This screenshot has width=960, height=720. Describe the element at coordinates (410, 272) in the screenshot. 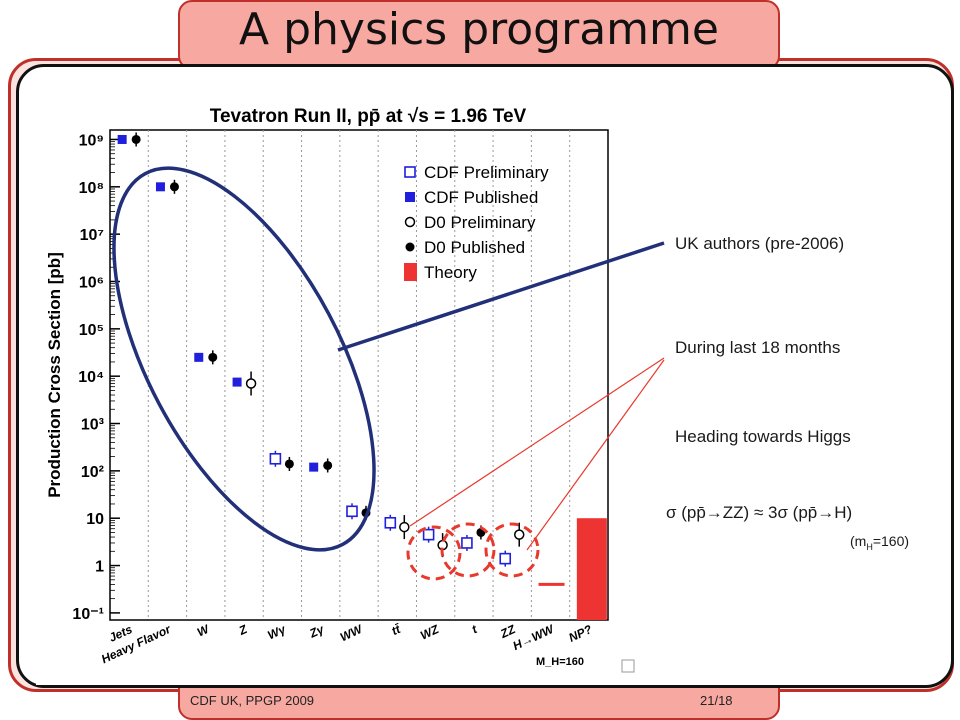

I see `legend-marker-theory` at that location.